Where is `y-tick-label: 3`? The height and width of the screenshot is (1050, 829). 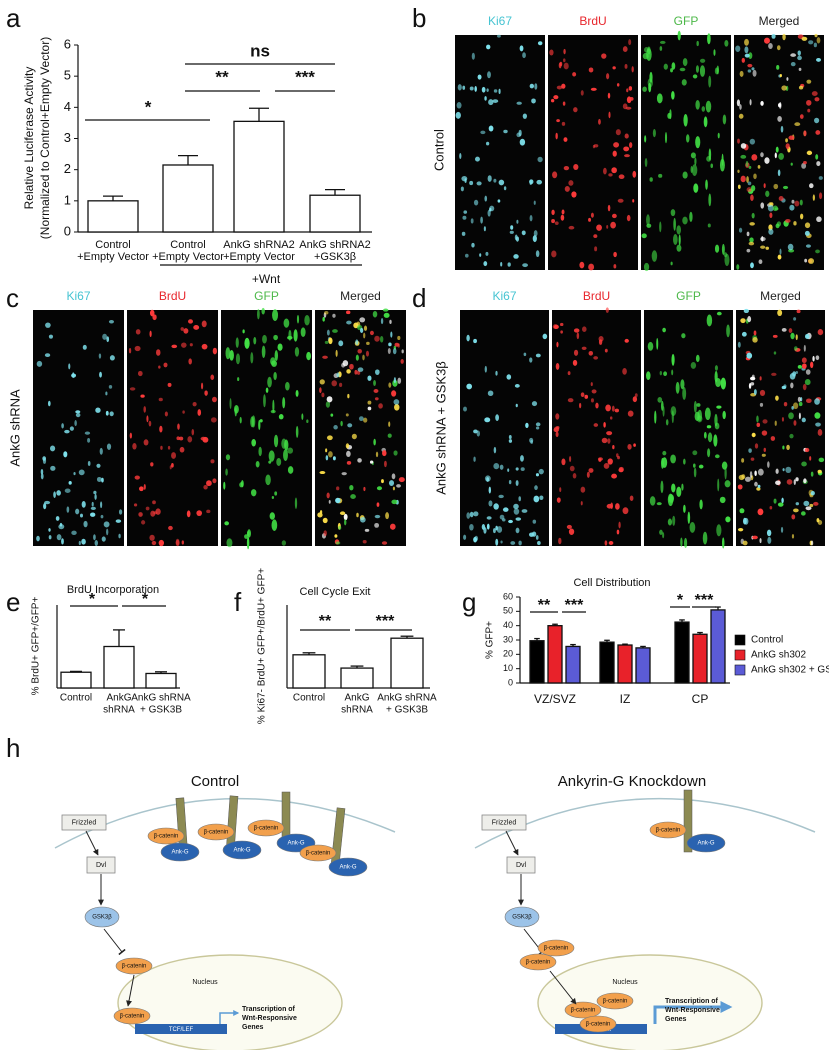
y-tick-label: 3 is located at coordinates (67, 137).